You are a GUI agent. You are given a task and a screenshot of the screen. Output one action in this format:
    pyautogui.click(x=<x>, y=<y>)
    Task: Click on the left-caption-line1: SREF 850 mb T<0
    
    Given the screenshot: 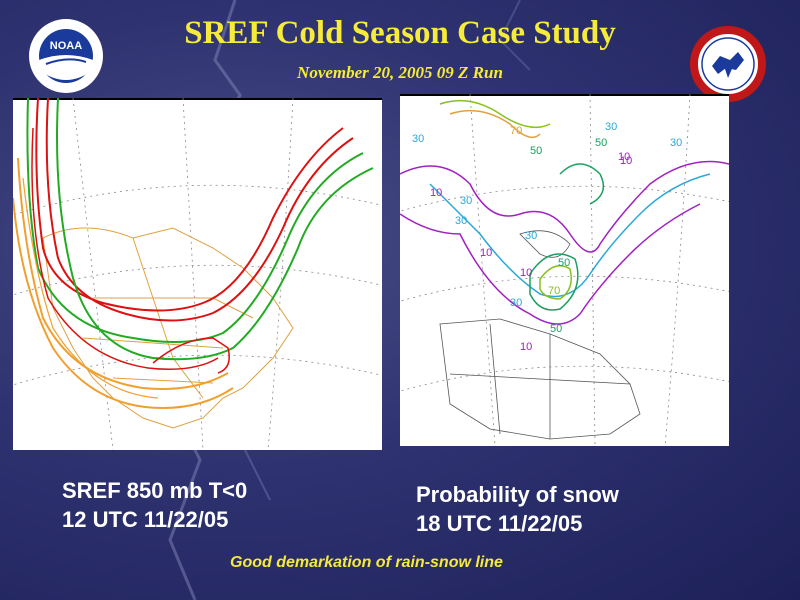 What is the action you would take?
    pyautogui.click(x=155, y=490)
    